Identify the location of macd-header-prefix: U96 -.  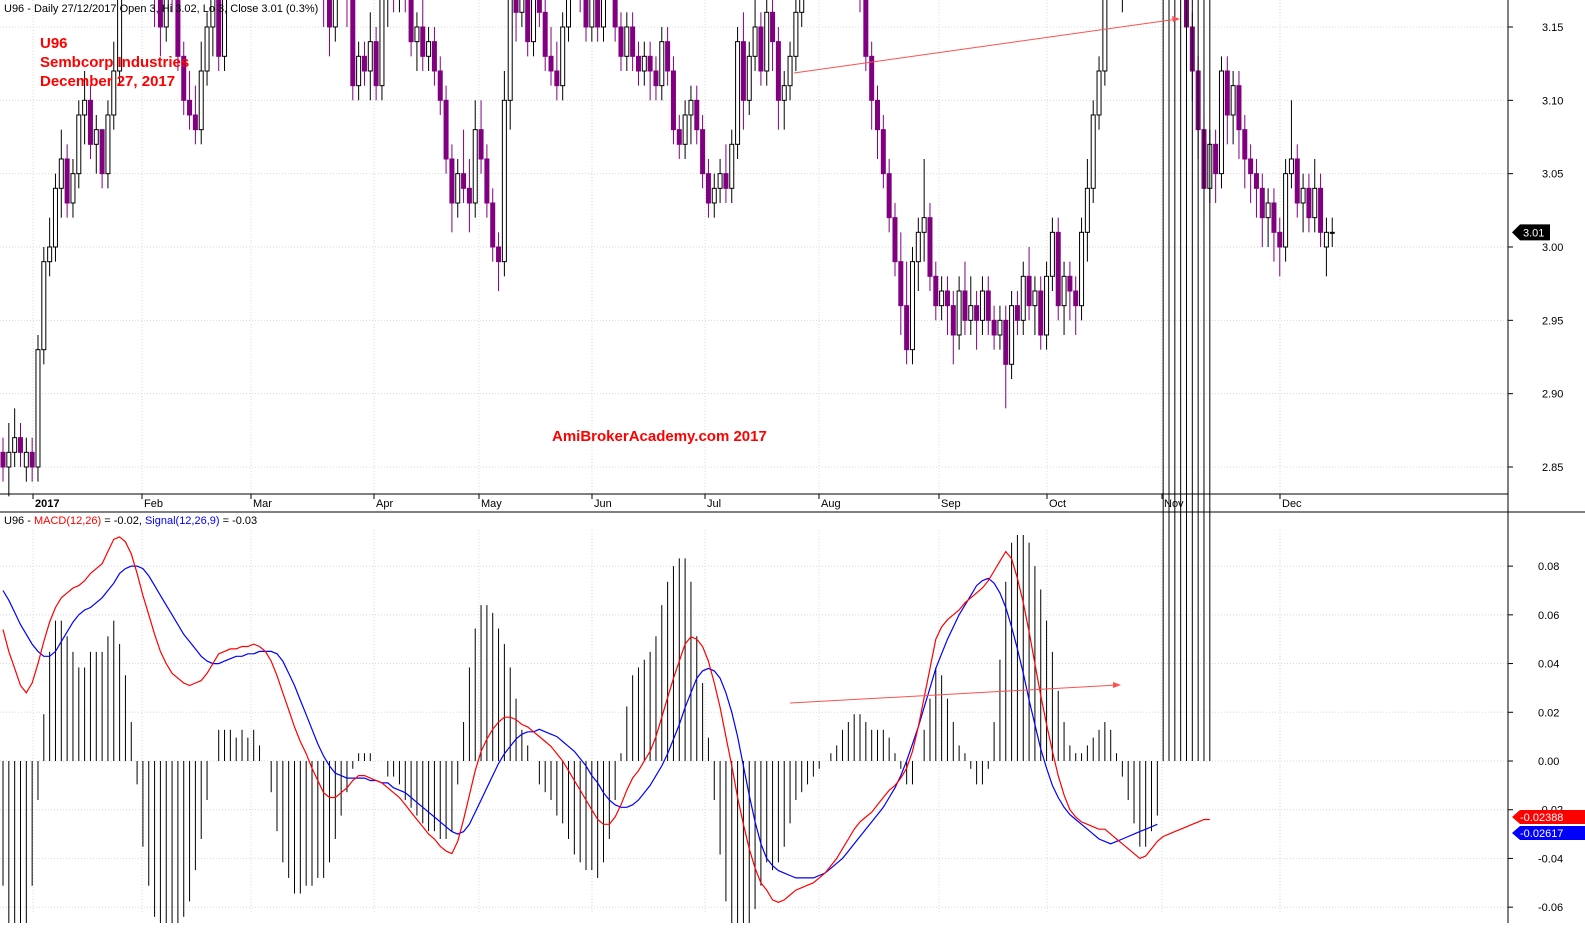
(19, 521).